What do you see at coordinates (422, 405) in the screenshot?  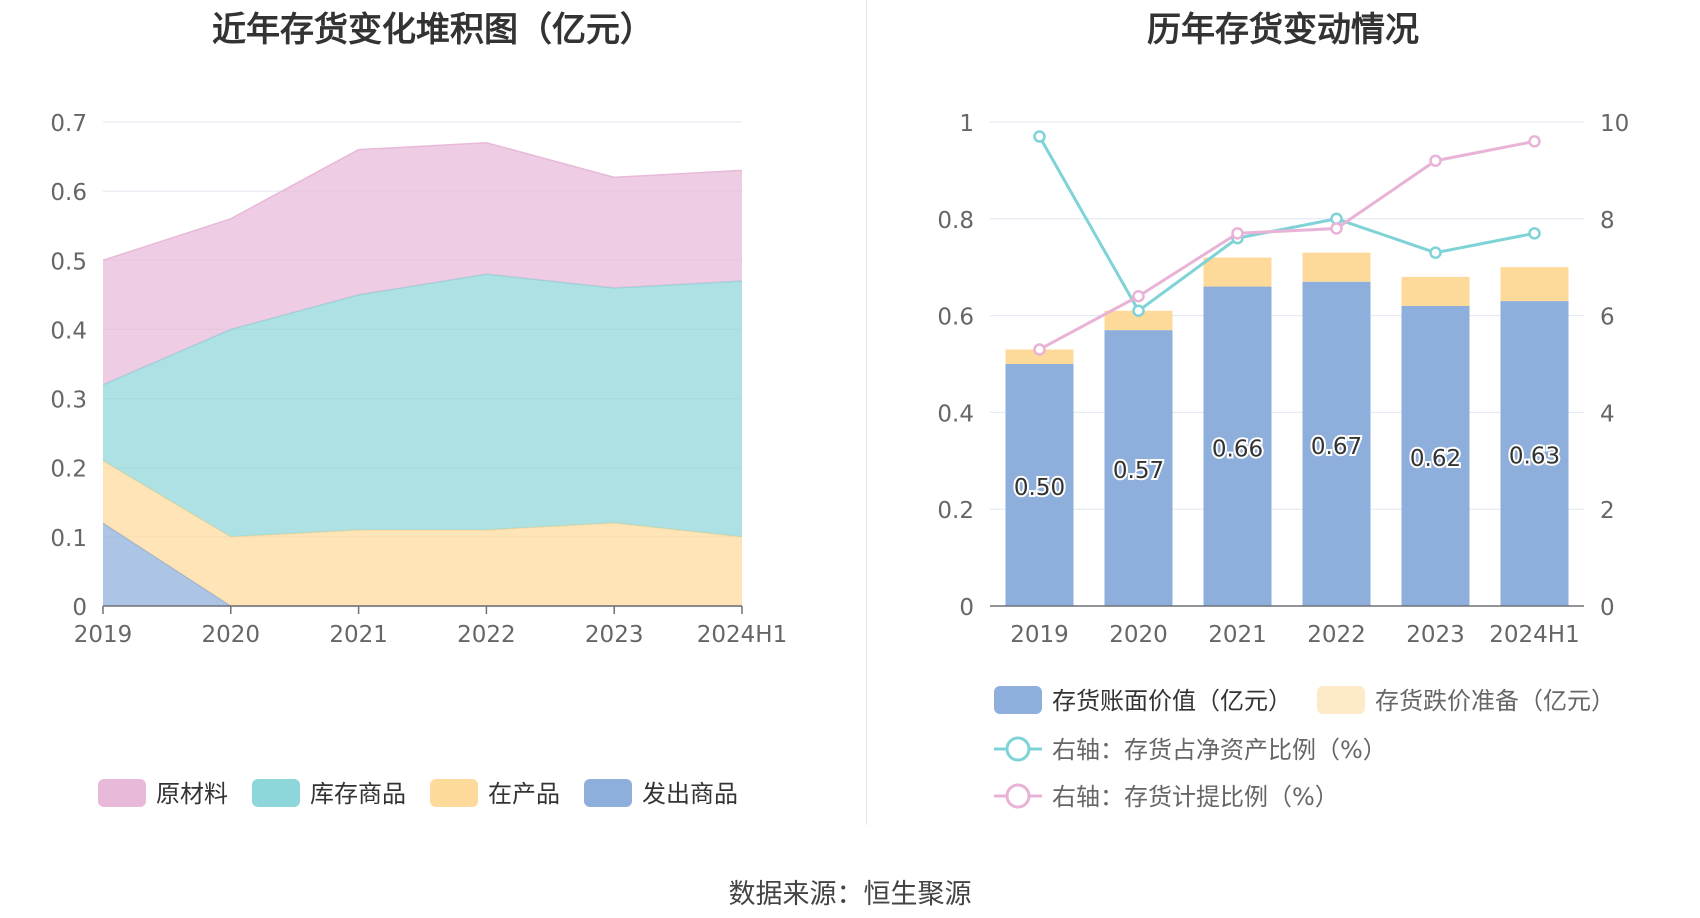 I see `area-finished-goods` at bounding box center [422, 405].